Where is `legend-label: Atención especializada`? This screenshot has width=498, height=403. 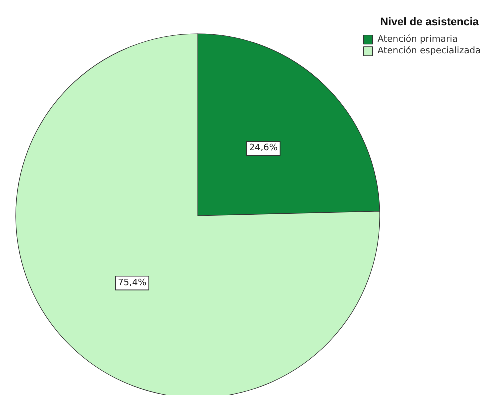
legend-label: Atención especializada is located at coordinates (430, 50).